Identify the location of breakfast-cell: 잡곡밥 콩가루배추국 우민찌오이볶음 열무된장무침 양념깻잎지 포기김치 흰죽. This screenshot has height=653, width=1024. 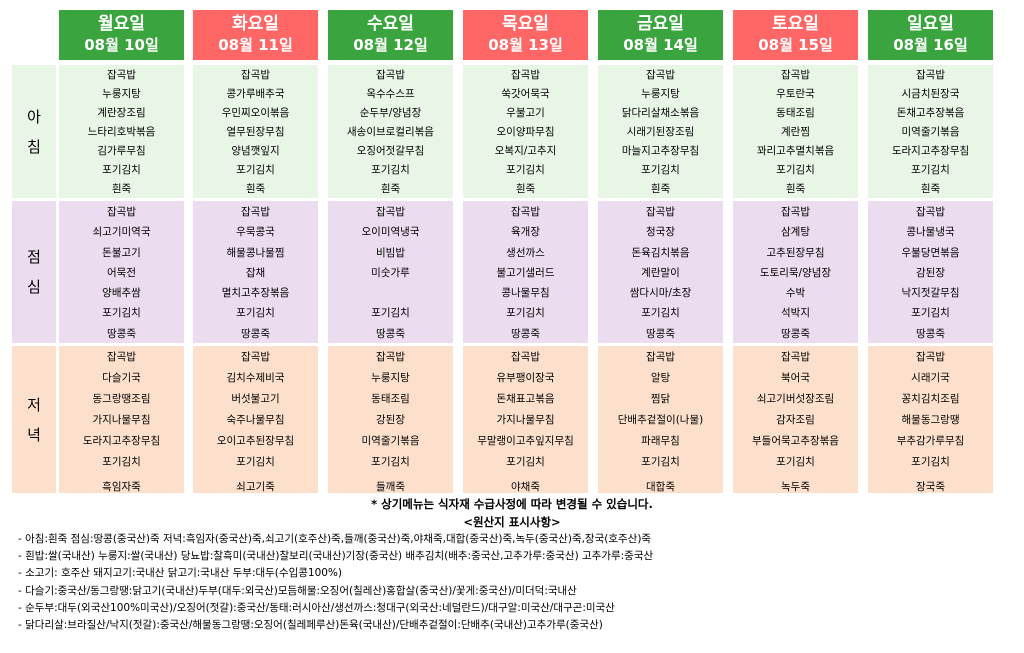
(255, 131).